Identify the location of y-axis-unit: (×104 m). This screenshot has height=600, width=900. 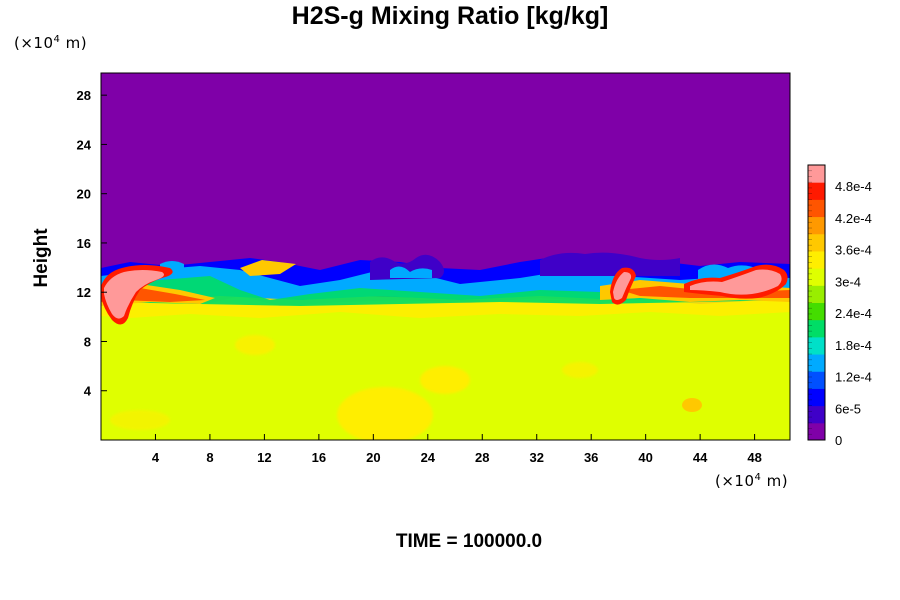
(51, 43).